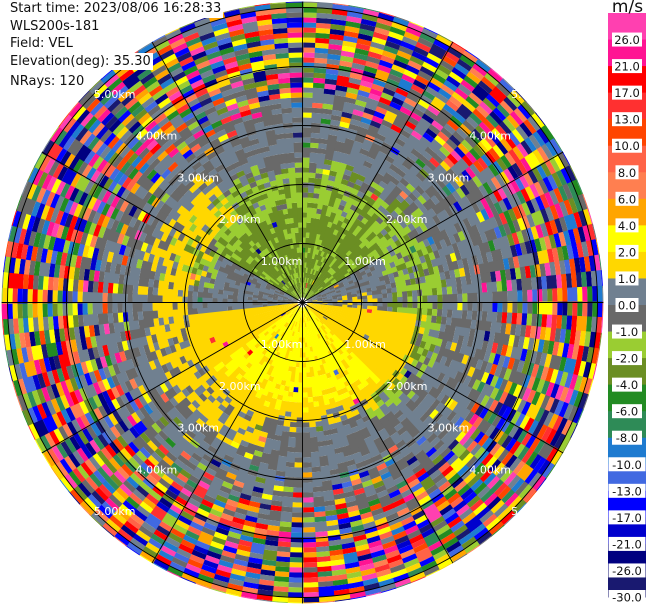  I want to click on colorbar-tick-label: 8.0, so click(627, 173).